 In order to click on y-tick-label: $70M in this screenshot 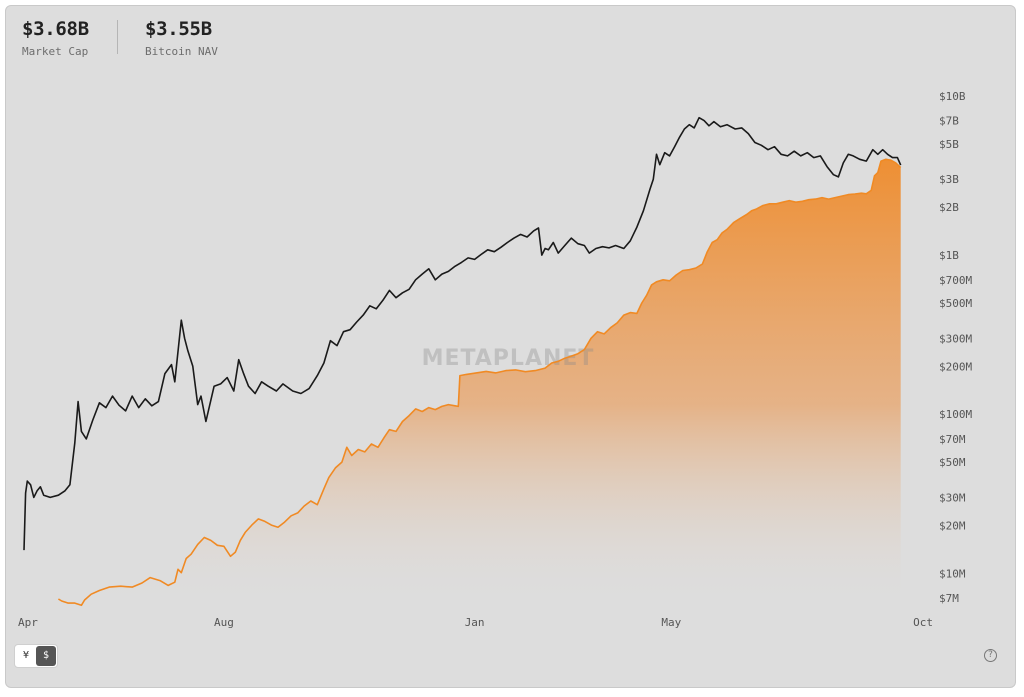, I will do `click(952, 439)`.